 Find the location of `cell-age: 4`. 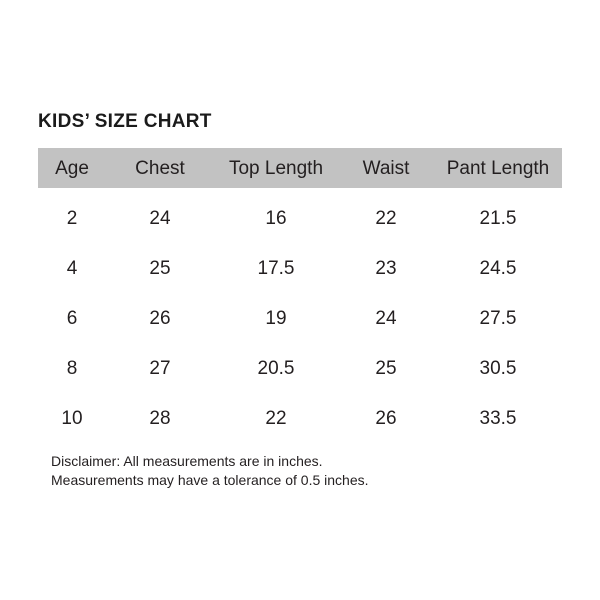

cell-age: 4 is located at coordinates (72, 268).